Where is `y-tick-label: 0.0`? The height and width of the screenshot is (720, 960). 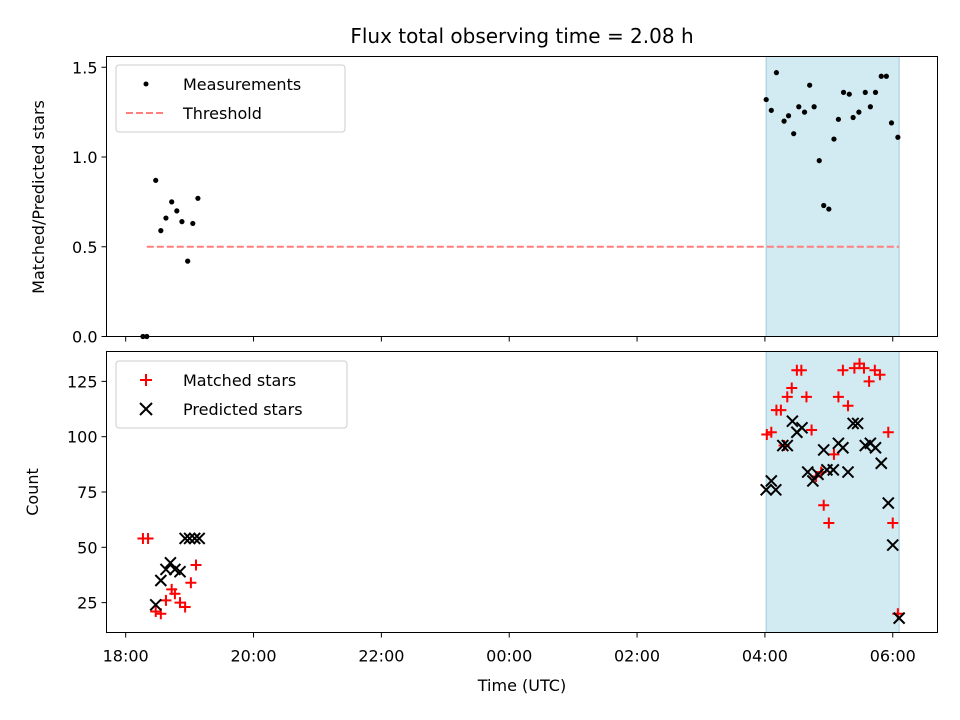
y-tick-label: 0.0 is located at coordinates (84, 337).